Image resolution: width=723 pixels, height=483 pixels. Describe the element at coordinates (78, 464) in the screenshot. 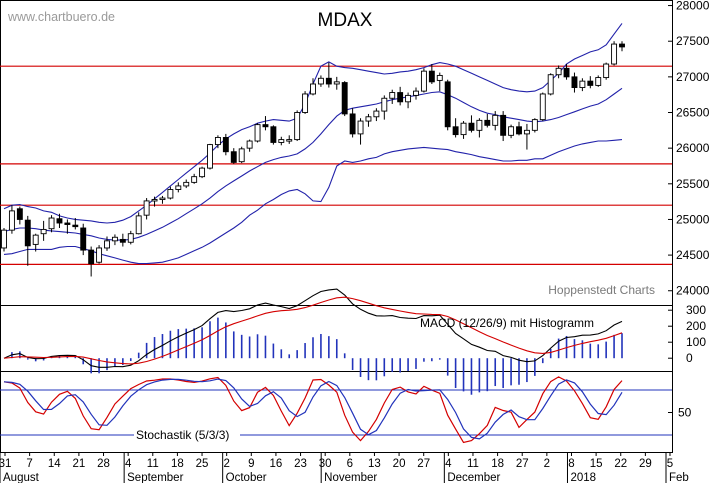

I see `day-label: 21` at that location.